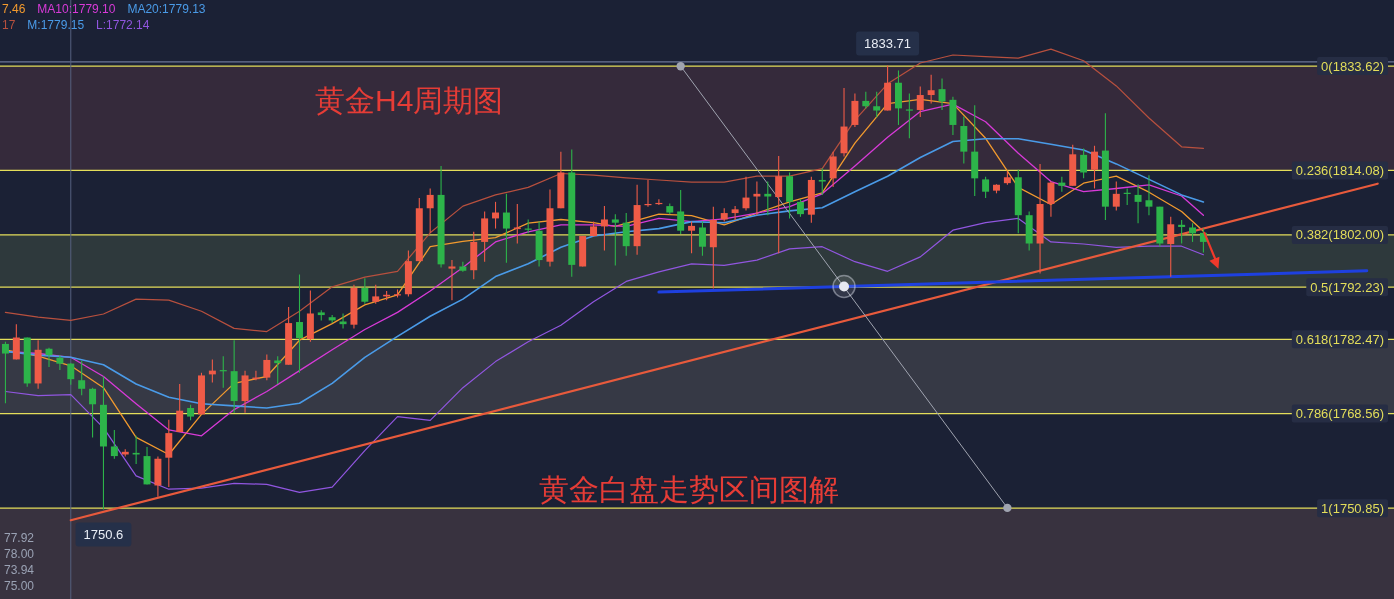 The height and width of the screenshot is (599, 1394). What do you see at coordinates (1339, 235) in the screenshot?
I see `ref-line-label: 0.382(1802.00)` at bounding box center [1339, 235].